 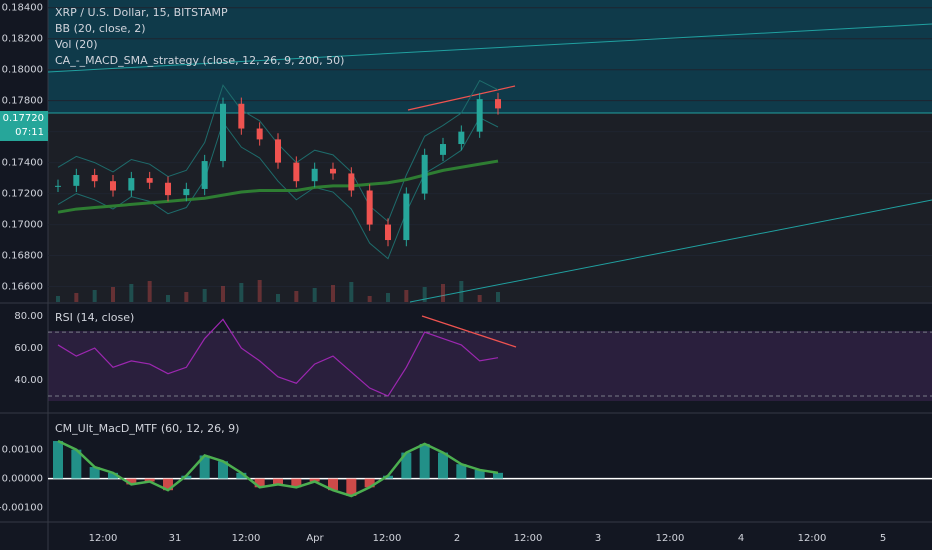 I want to click on time-tick-label: 3, so click(x=598, y=538).